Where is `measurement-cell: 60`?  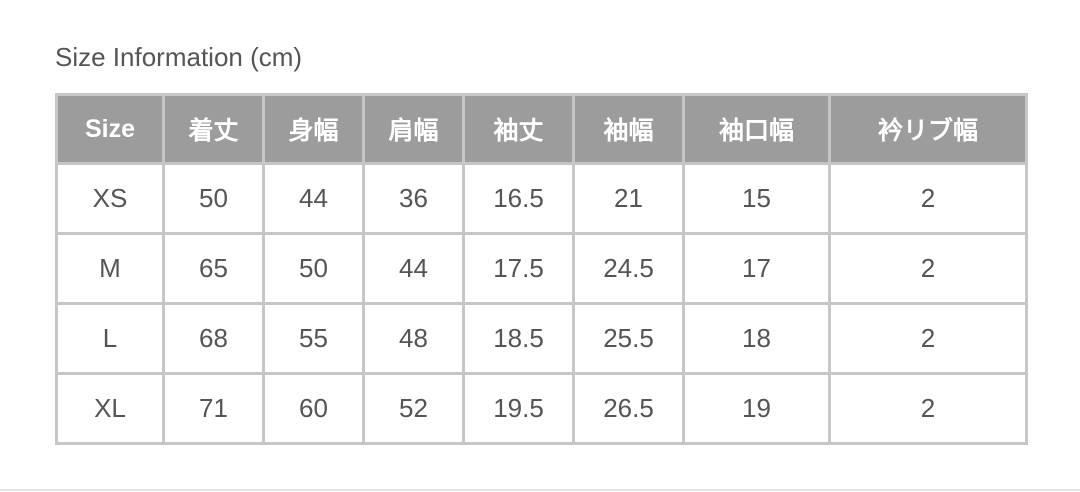
measurement-cell: 60 is located at coordinates (313, 408).